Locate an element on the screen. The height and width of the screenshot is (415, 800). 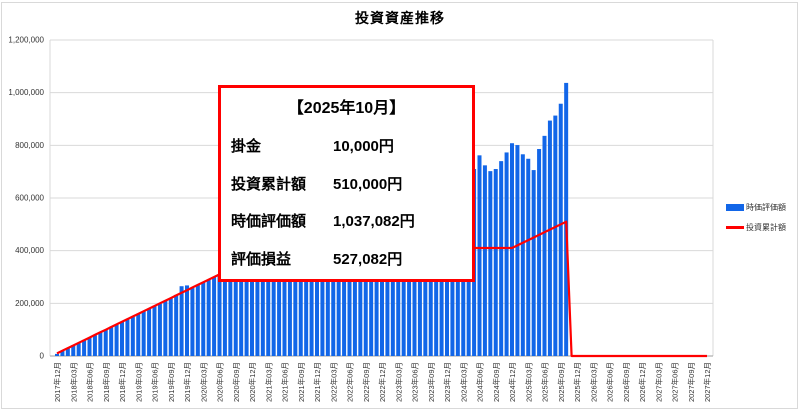
x-tick-label: 2027年03月 is located at coordinates (658, 382).